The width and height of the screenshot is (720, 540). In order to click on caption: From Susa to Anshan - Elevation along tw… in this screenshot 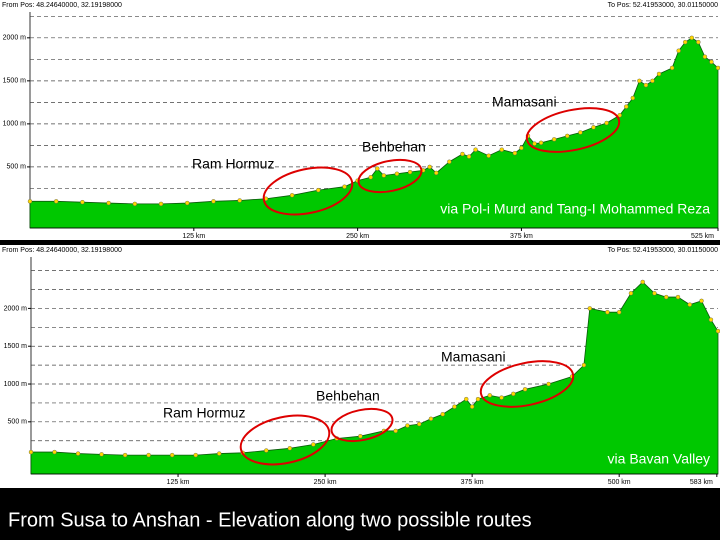, I will do `click(270, 520)`.